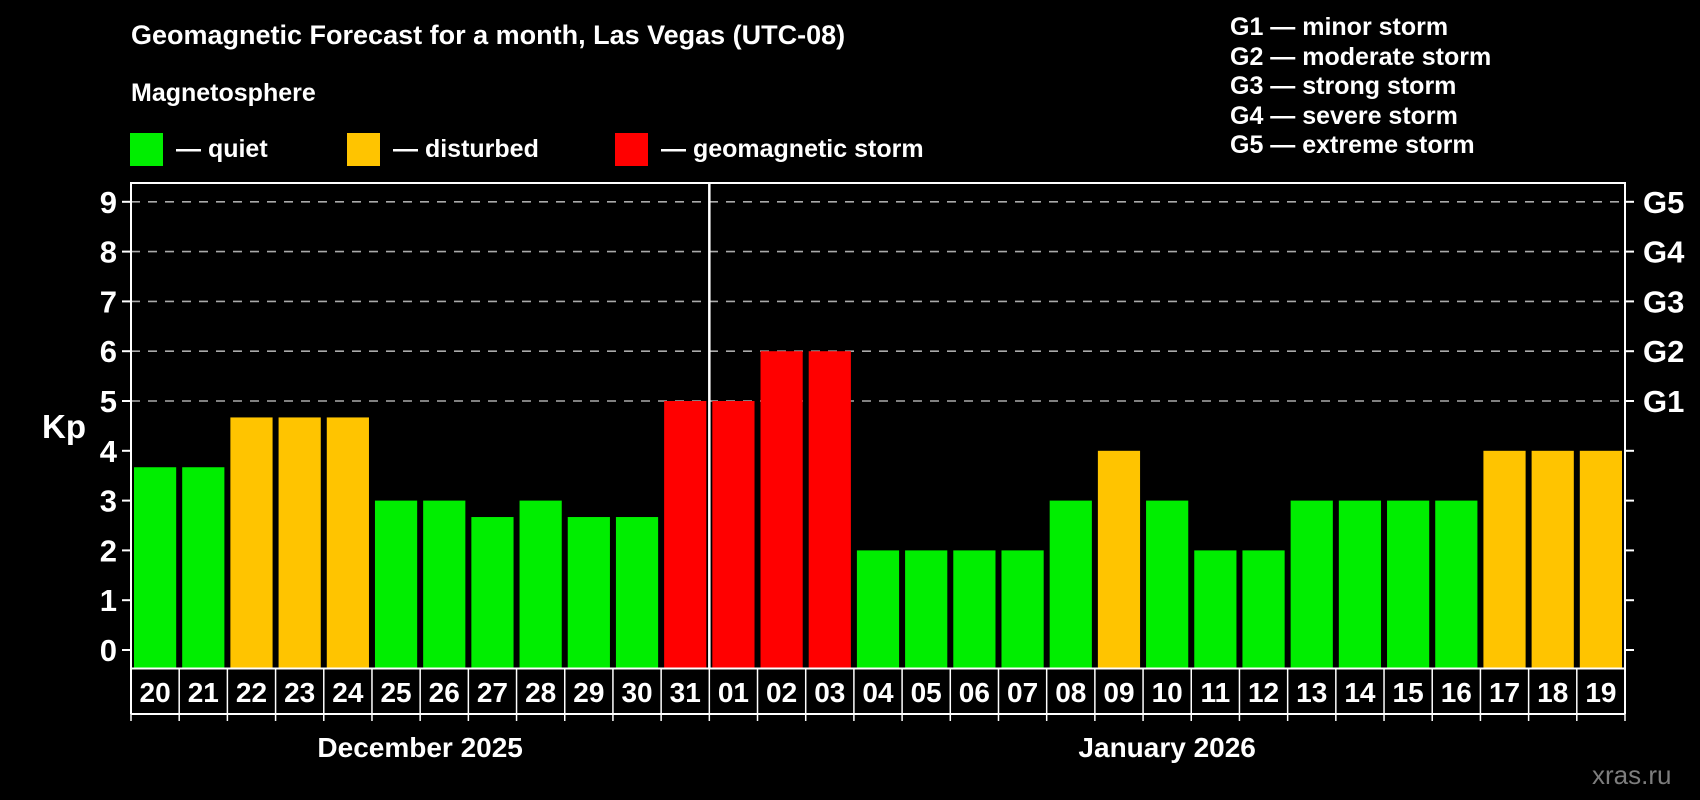 This screenshot has height=800, width=1700. I want to click on day-label: 31, so click(685, 692).